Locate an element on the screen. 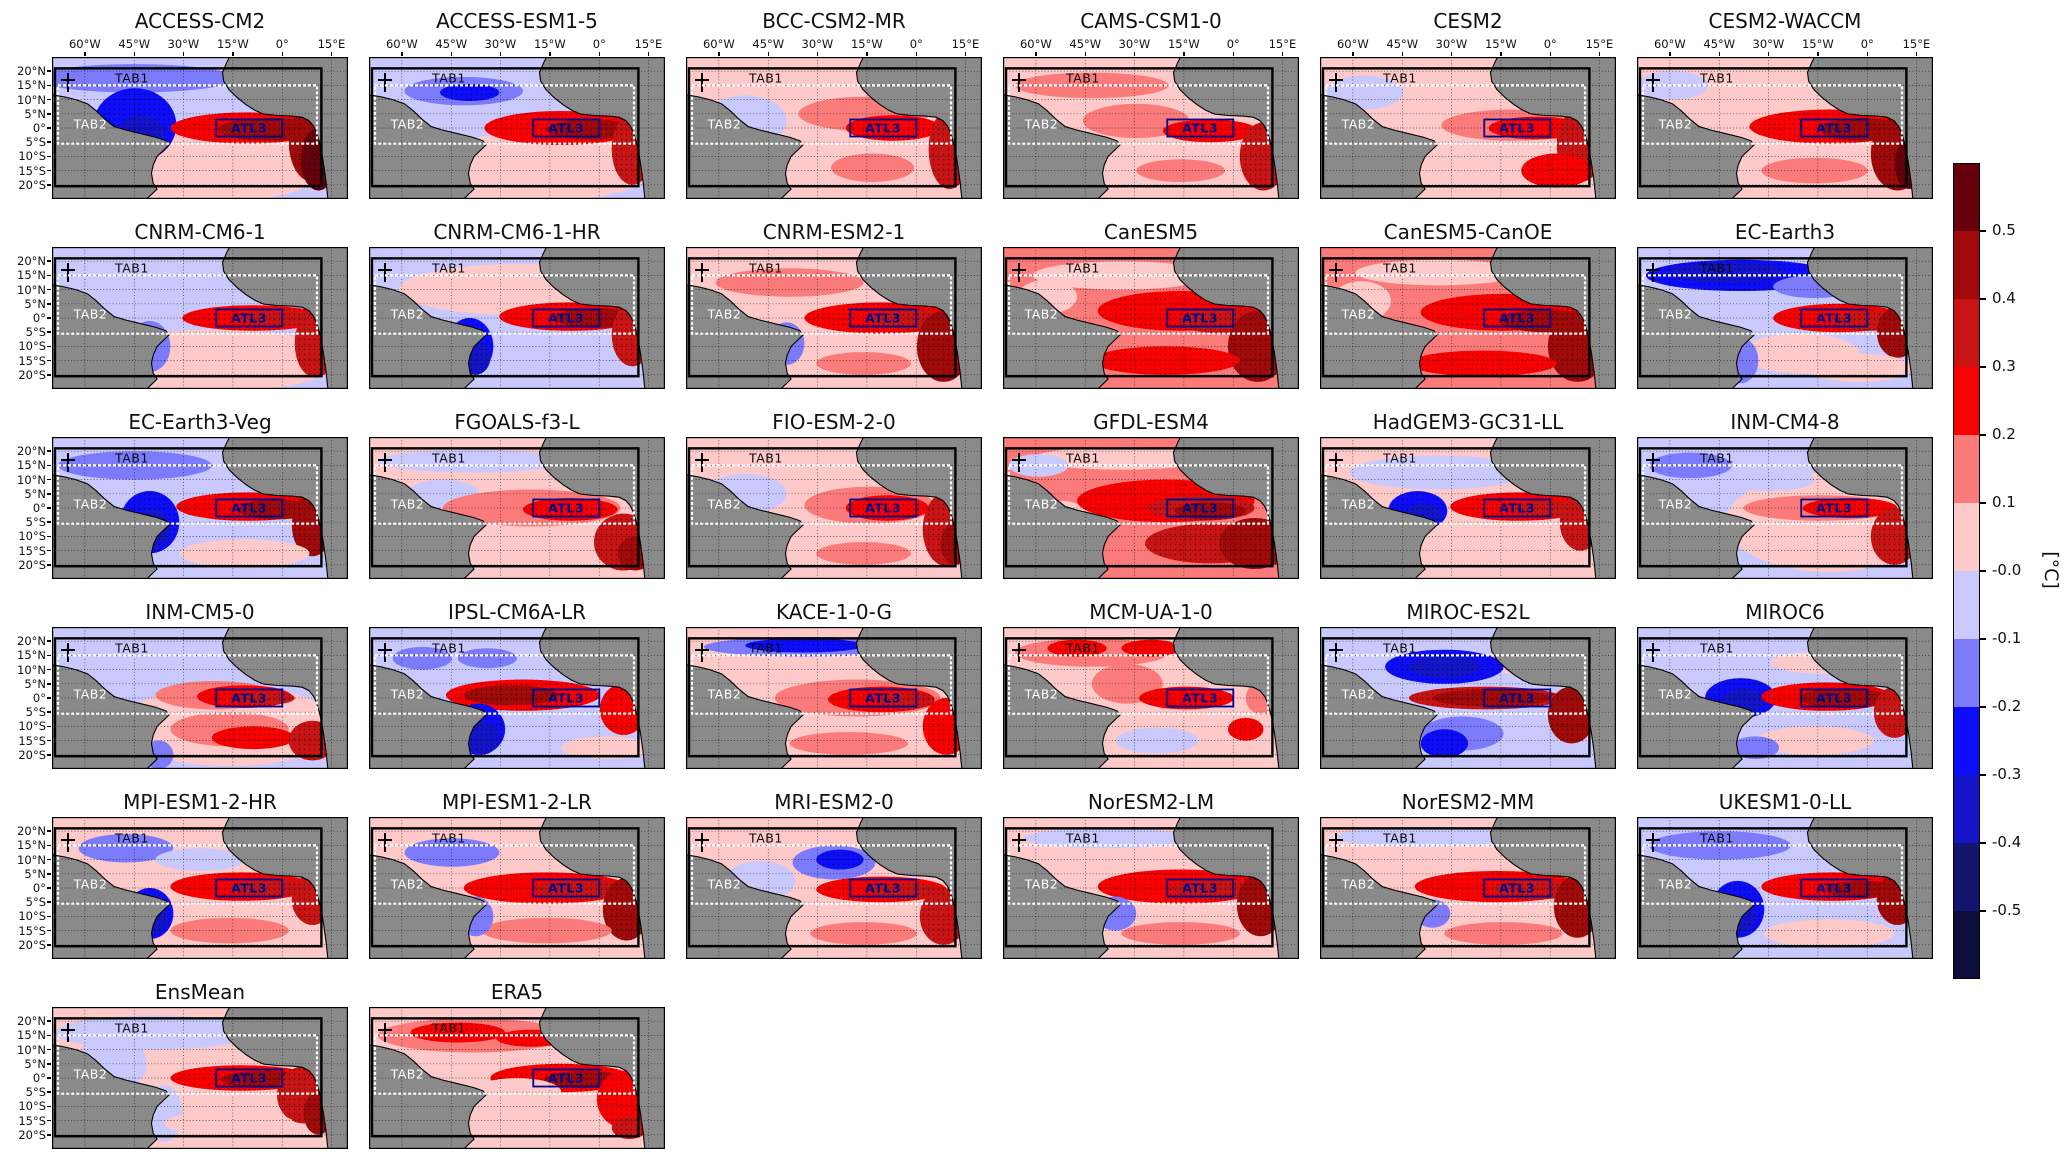 The height and width of the screenshot is (1168, 2067). panel-title: FIO-ESM-2-0 is located at coordinates (834, 422).